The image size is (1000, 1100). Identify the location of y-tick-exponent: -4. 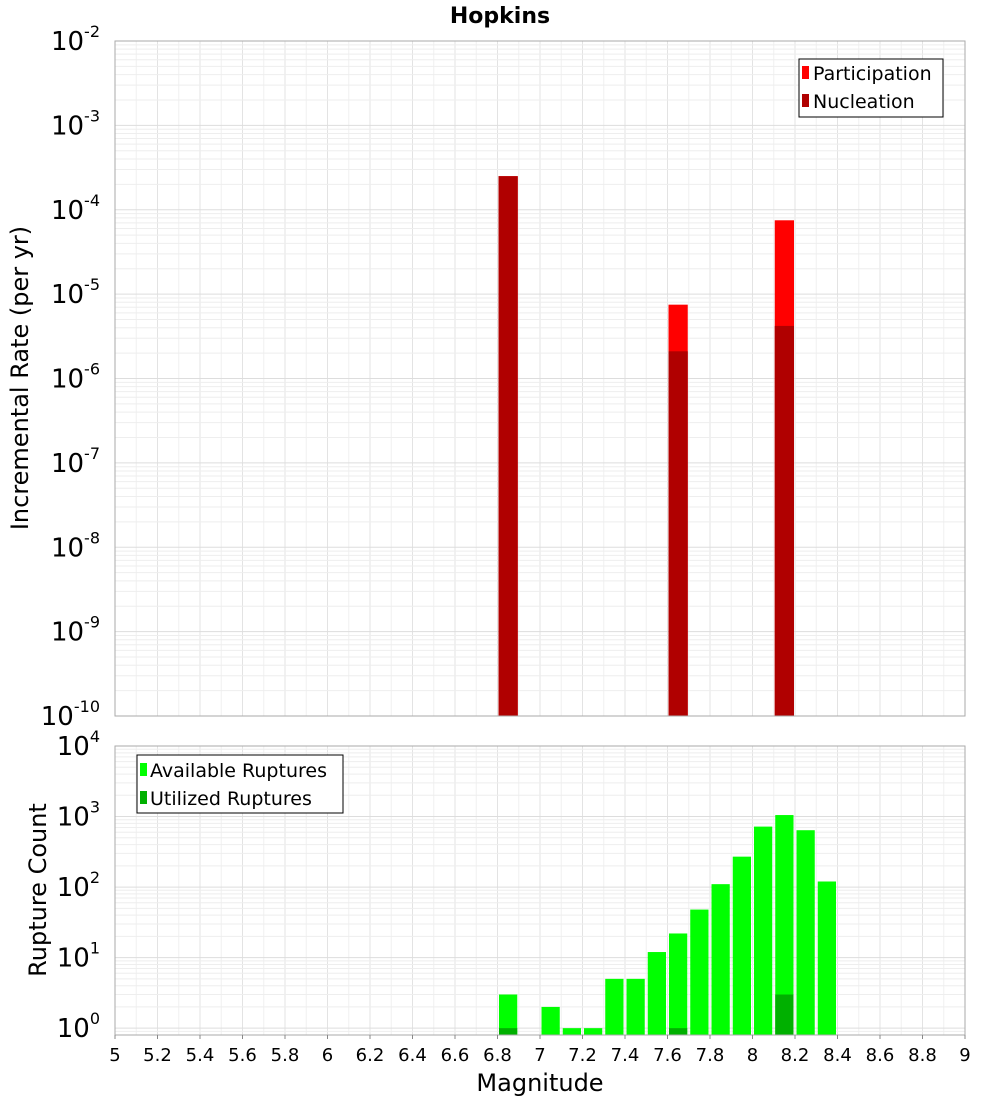
(92, 200).